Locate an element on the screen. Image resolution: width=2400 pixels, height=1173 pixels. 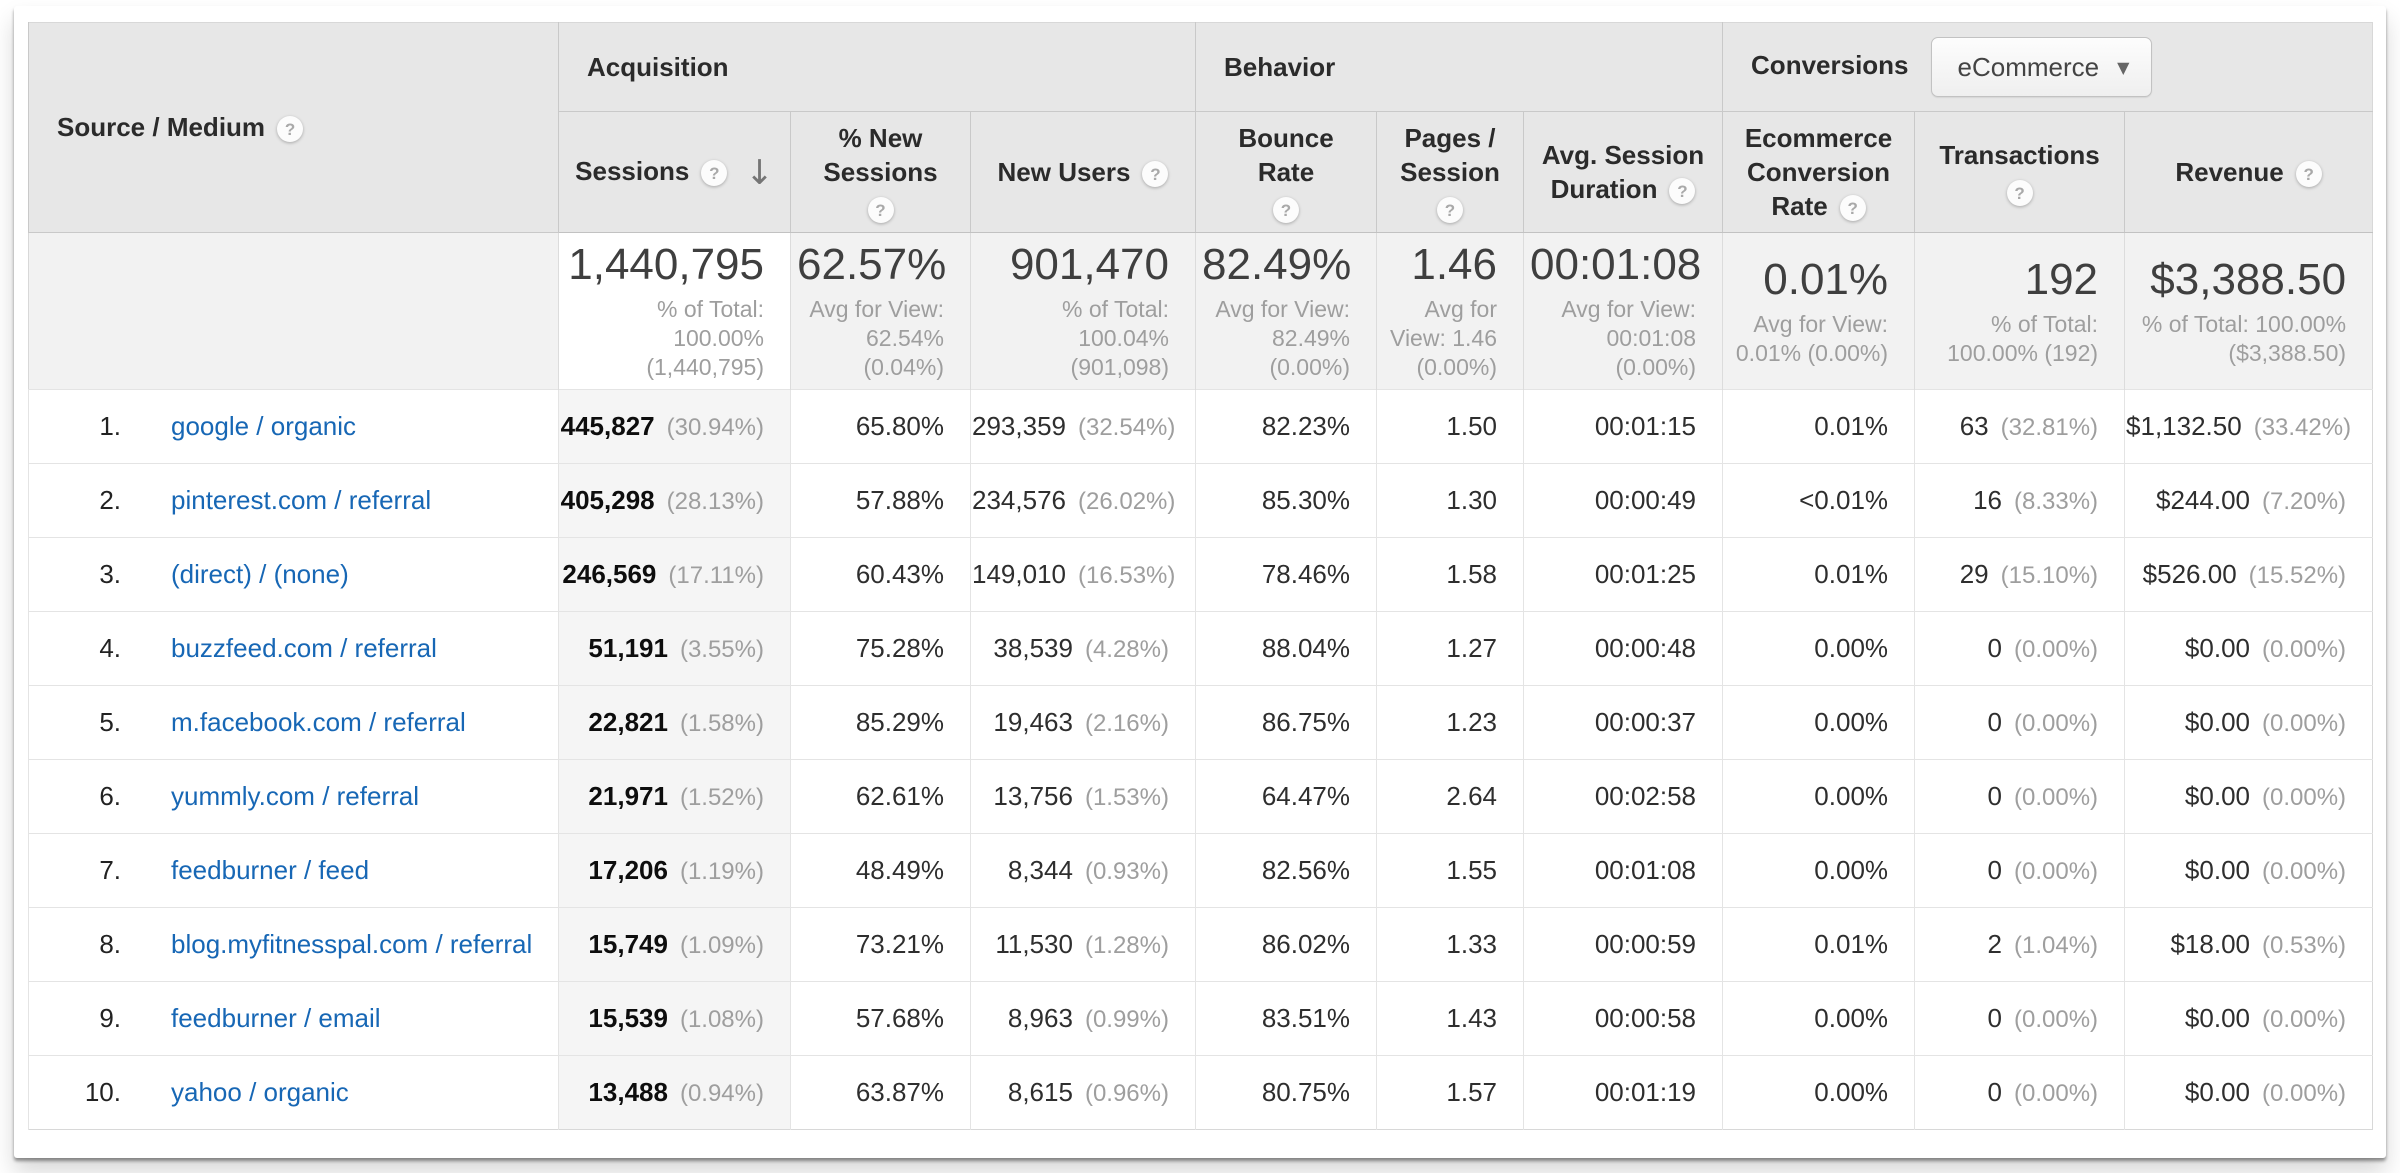
cell-source-medium: 2. pinterest.com / referral is located at coordinates (293, 500).